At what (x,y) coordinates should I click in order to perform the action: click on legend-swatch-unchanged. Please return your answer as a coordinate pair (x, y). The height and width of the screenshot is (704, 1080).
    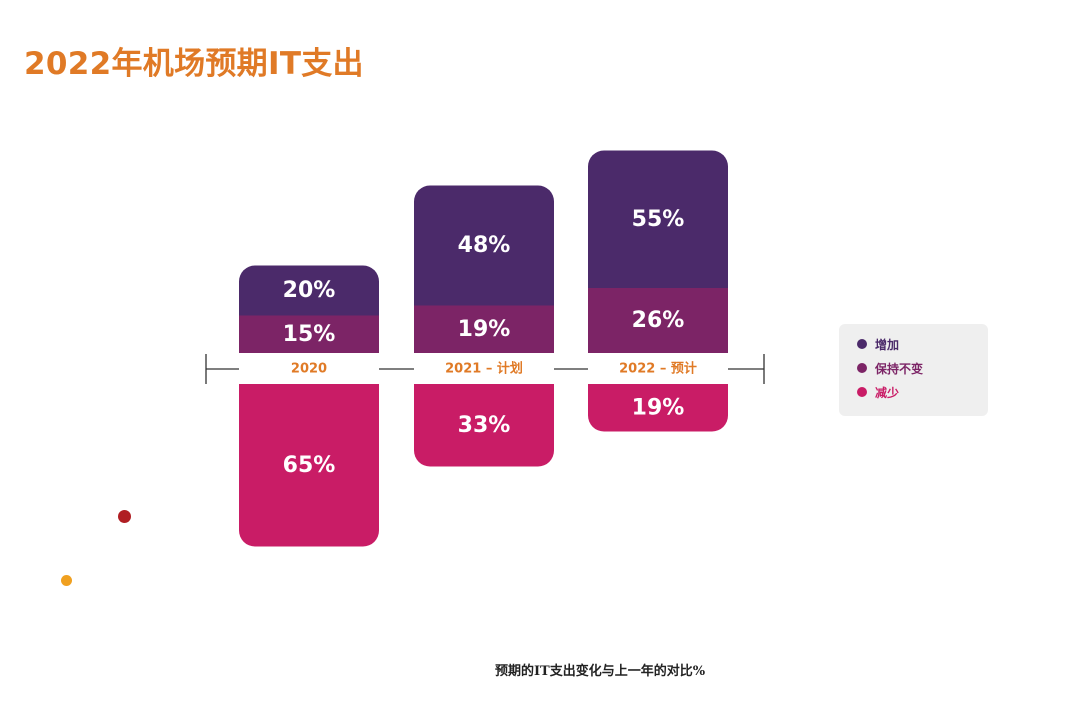
    Looking at the image, I should click on (862, 368).